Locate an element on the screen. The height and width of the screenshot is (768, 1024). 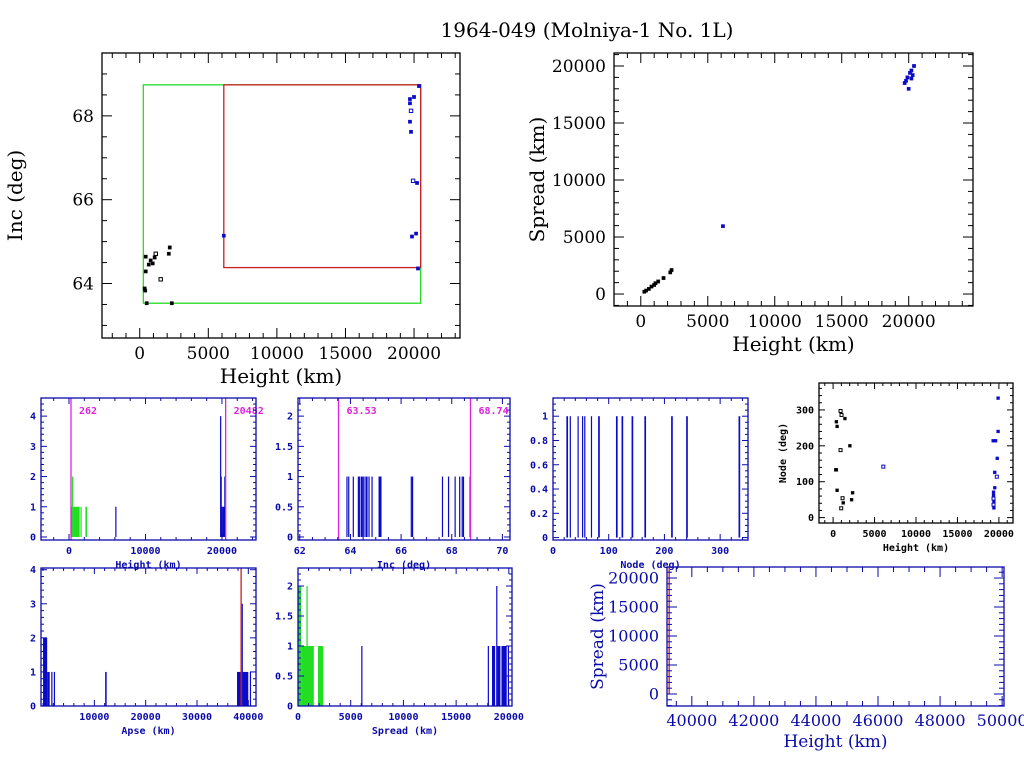
x-axis-label: Height (km) is located at coordinates (916, 548).